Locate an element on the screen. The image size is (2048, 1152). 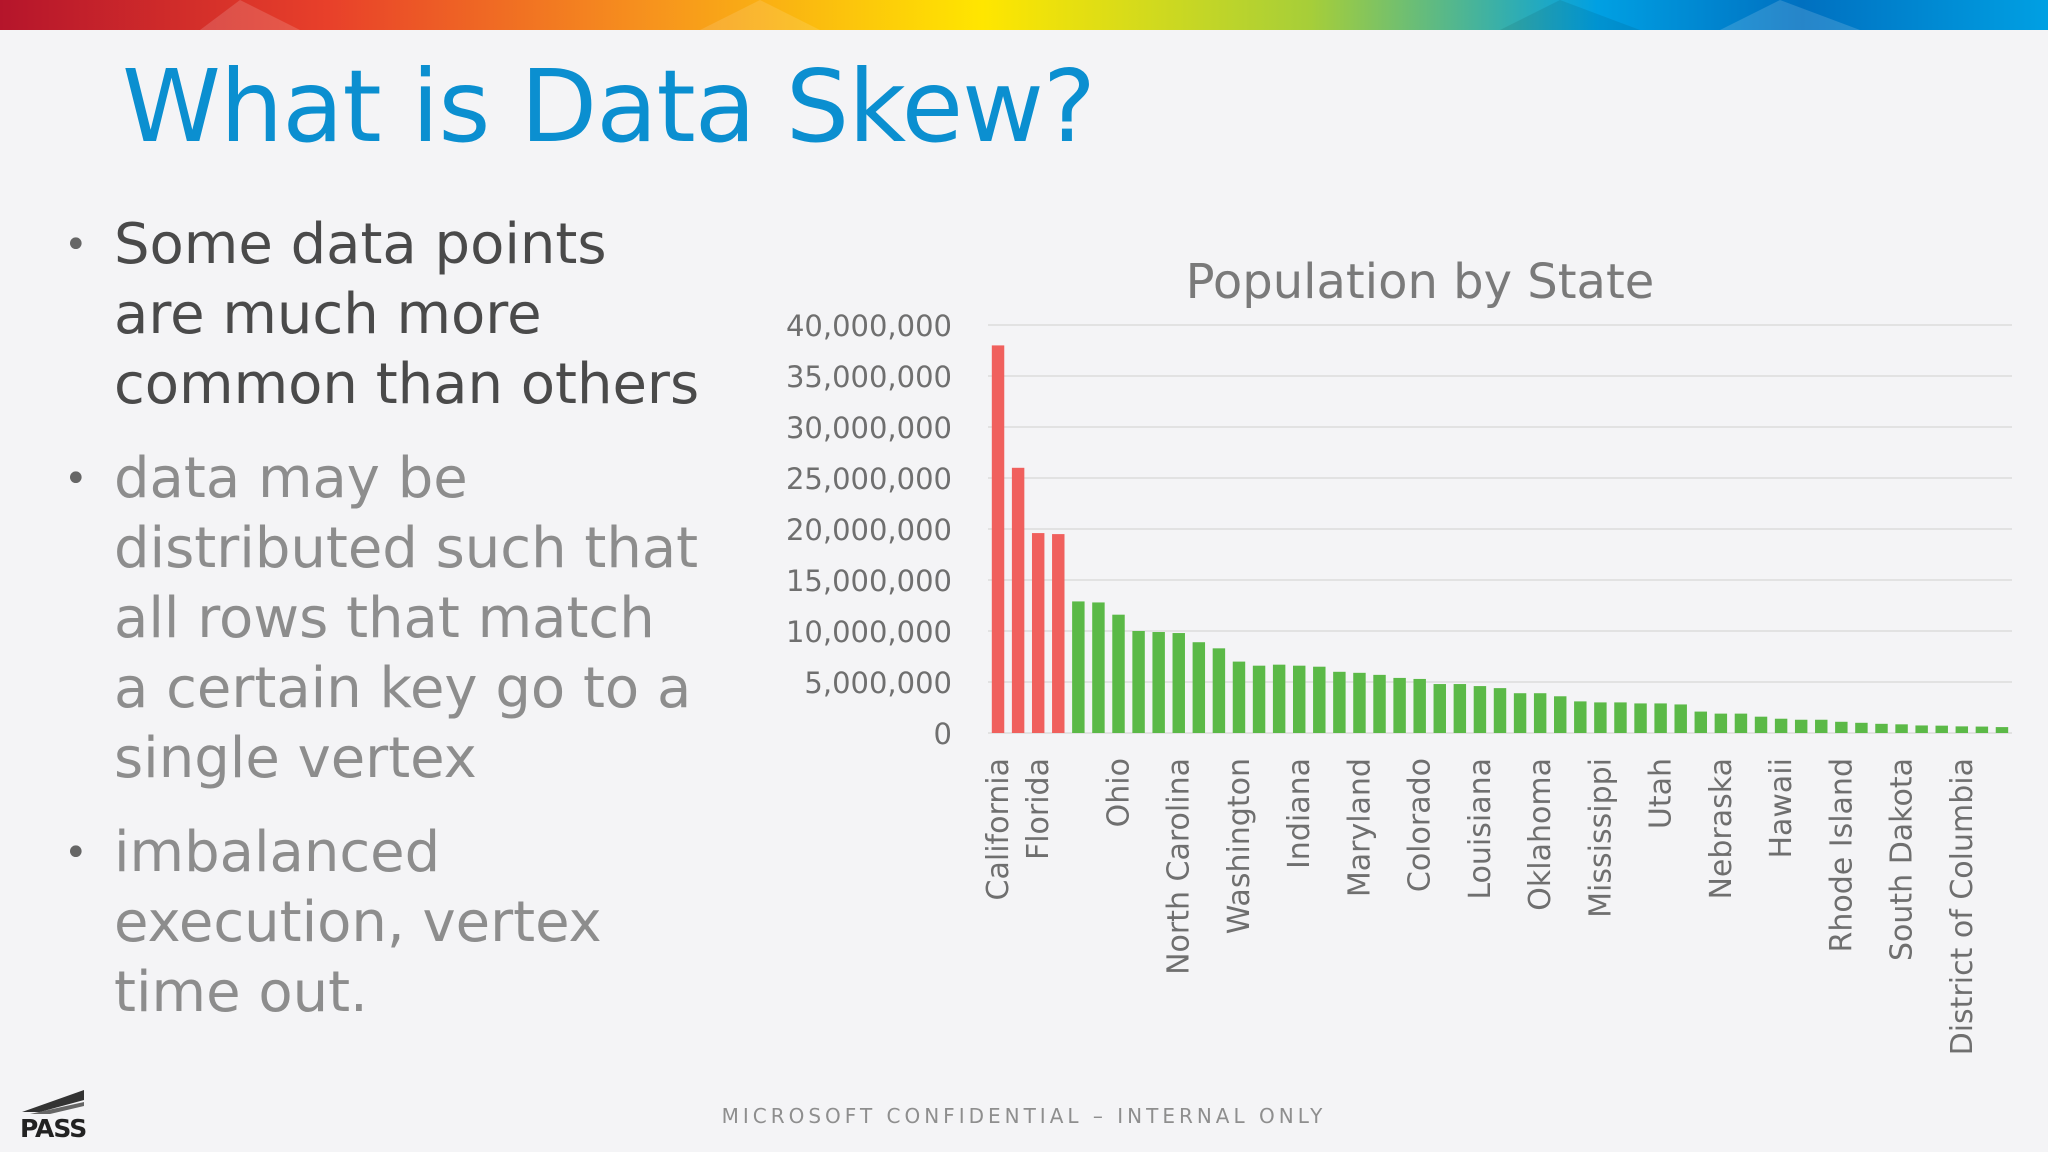
y-tick-label: 20,000,000 is located at coordinates (869, 530).